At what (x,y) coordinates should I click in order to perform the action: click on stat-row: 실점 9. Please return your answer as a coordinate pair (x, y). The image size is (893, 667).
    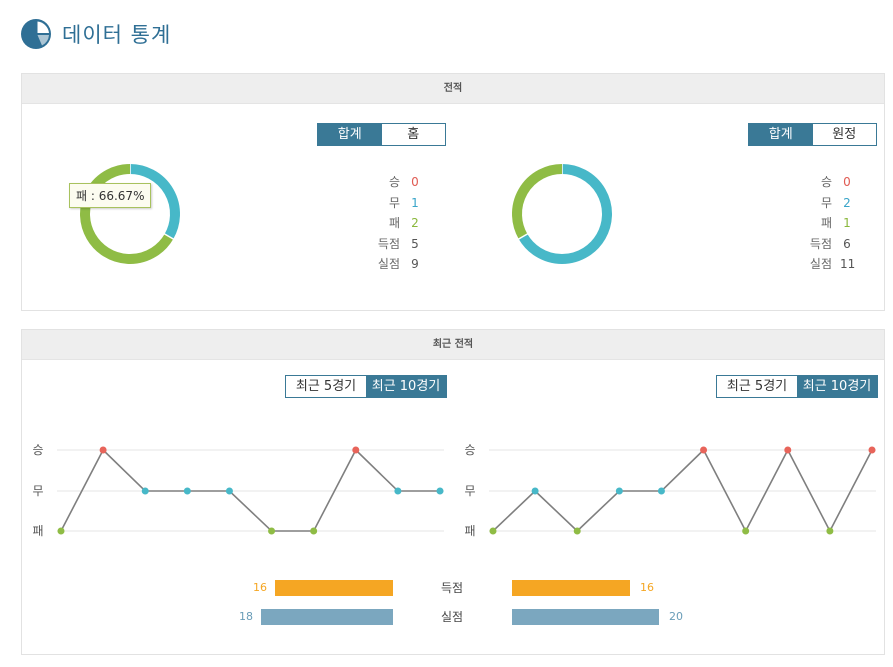
    Looking at the image, I should click on (382, 264).